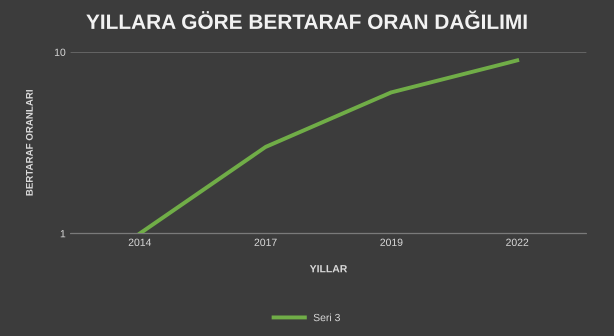  I want to click on x-axis-title: YILLAR, so click(329, 268).